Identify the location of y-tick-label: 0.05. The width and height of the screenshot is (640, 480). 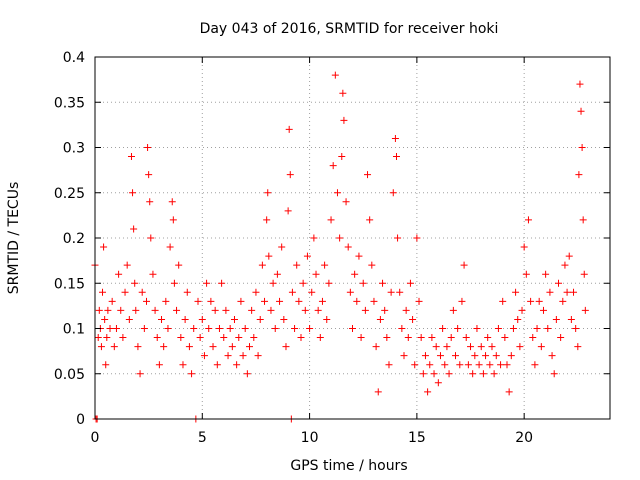
(69, 375).